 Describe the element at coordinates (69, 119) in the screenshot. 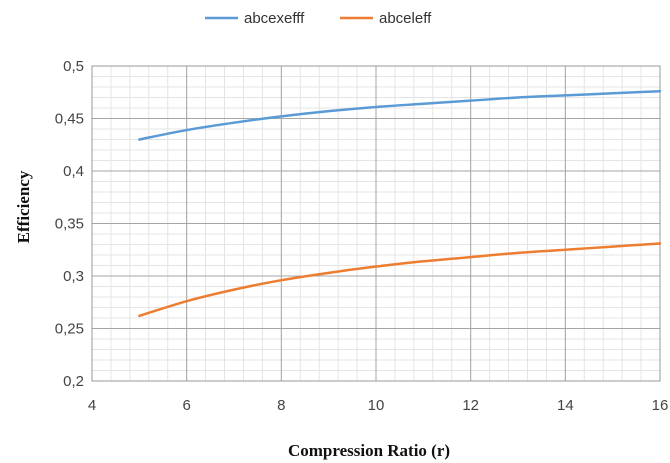

I see `y-tick-label: 0,45` at that location.